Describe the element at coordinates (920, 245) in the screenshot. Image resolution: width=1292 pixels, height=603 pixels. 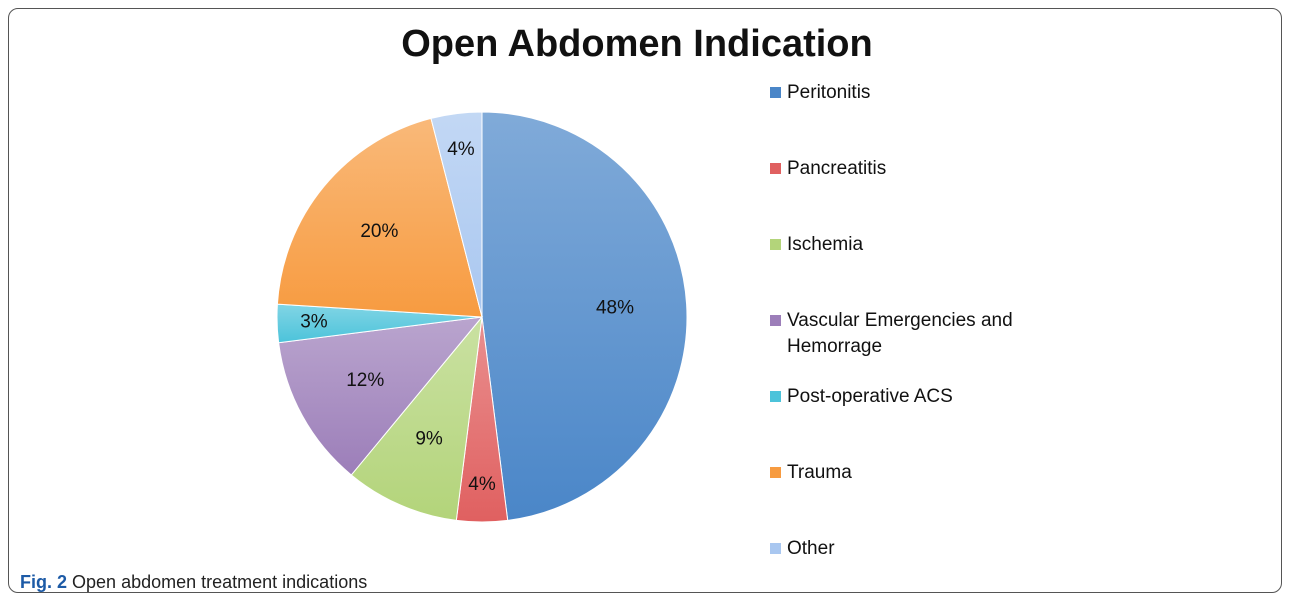
I see `legend-item: Ischemia` at that location.